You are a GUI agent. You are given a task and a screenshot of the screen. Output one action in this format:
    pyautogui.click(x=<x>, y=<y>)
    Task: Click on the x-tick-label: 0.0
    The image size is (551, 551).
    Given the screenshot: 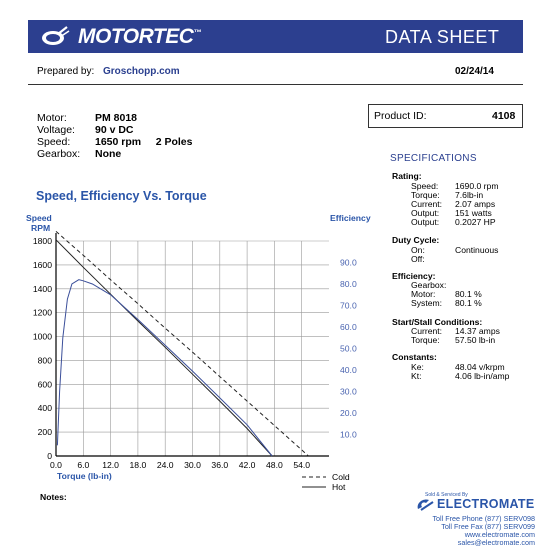 What is the action you would take?
    pyautogui.click(x=56, y=465)
    